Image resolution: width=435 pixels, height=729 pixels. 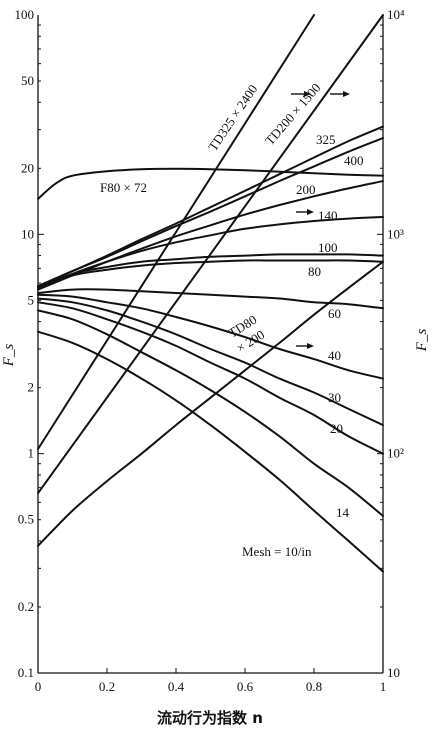 What do you see at coordinates (334, 355) in the screenshot?
I see `label-mesh-40: 40` at bounding box center [334, 355].